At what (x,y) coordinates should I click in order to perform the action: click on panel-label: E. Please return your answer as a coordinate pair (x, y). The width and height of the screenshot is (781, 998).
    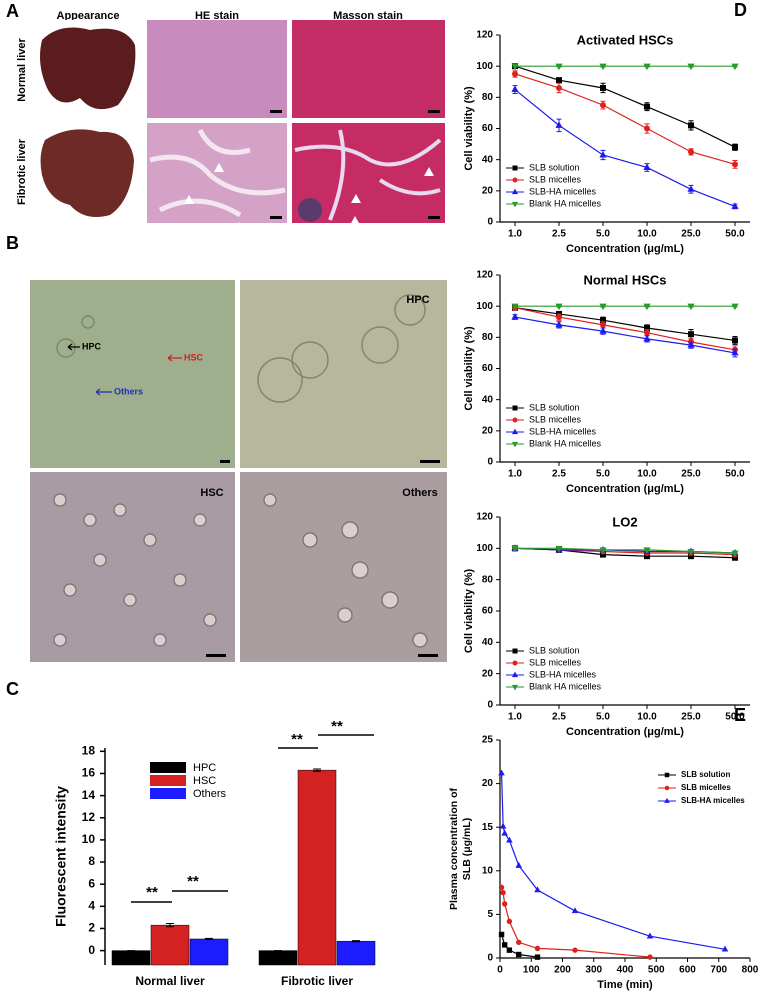
    Looking at the image, I should click on (740, 715).